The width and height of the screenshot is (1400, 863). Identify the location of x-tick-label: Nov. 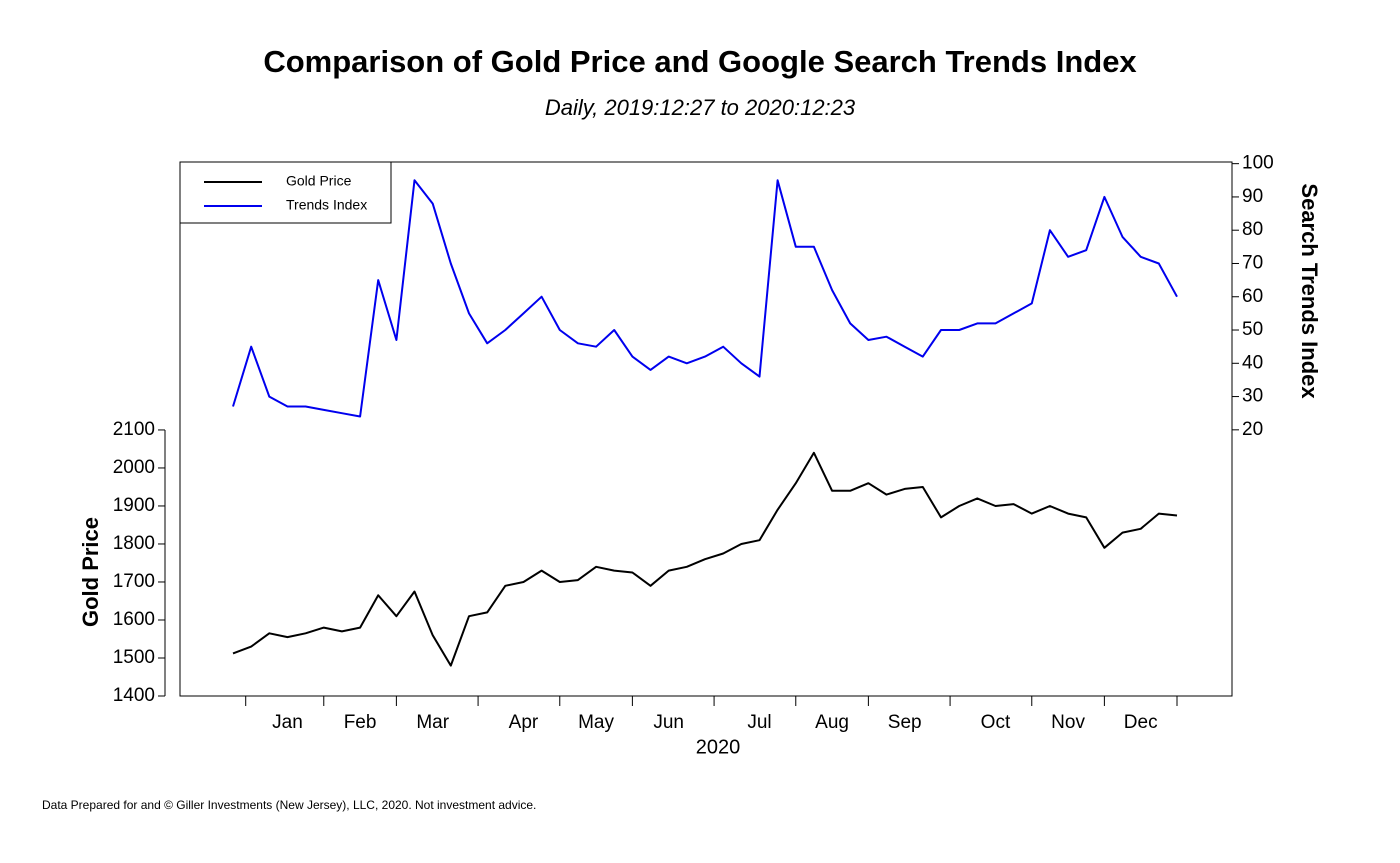
(1068, 722).